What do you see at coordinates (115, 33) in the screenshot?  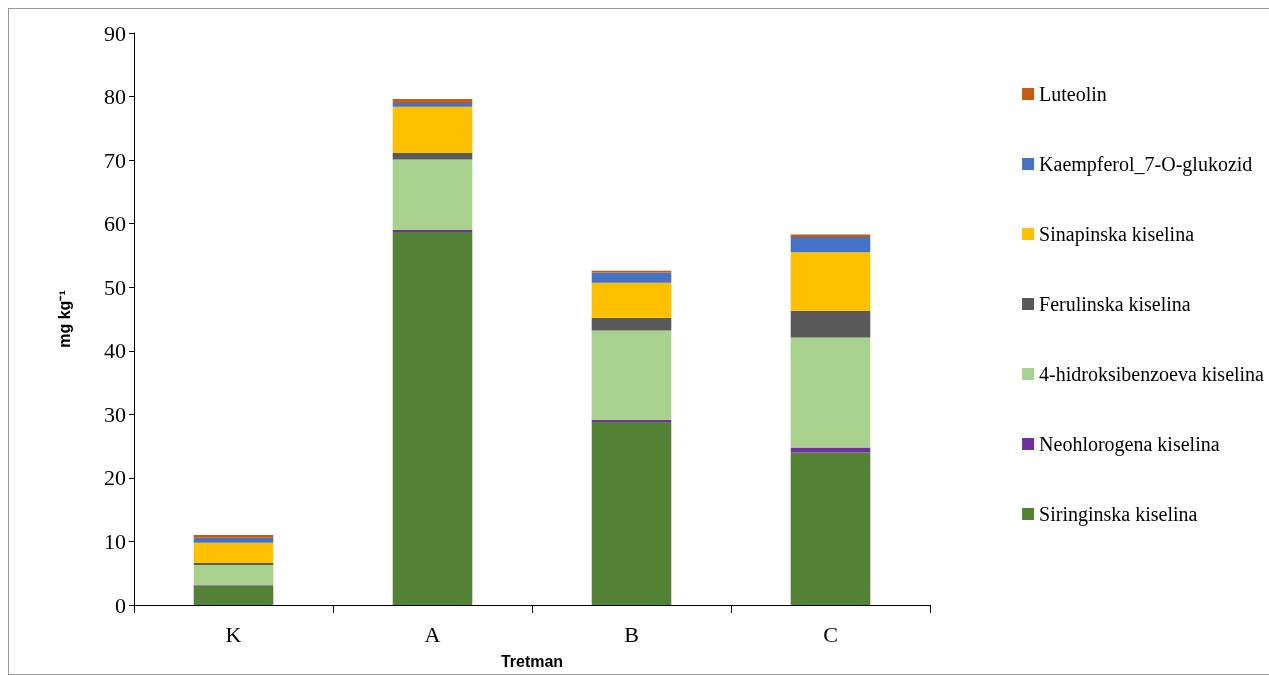 I see `y-tick-label: 90` at bounding box center [115, 33].